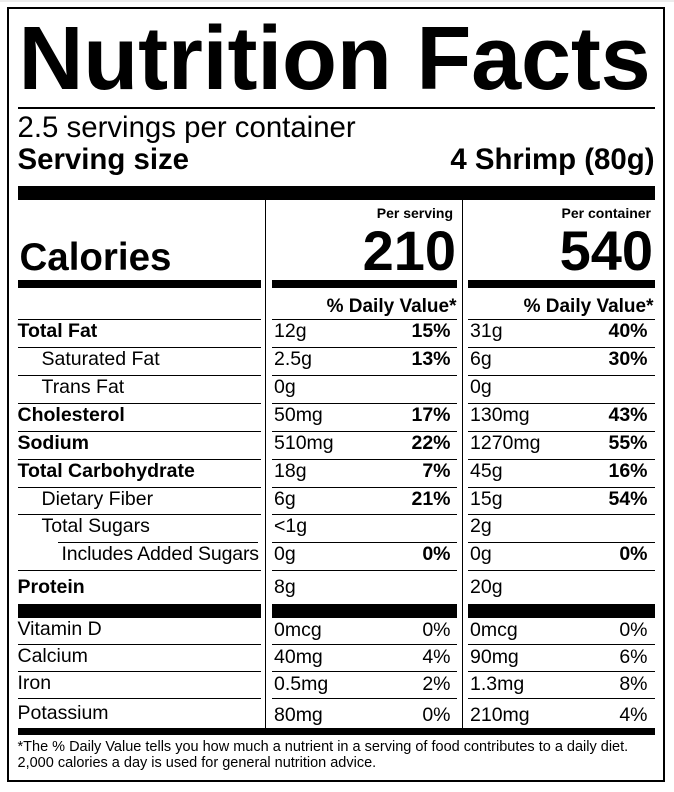 This screenshot has height=792, width=674. I want to click on per-serving-cell: 8g, so click(364, 590).